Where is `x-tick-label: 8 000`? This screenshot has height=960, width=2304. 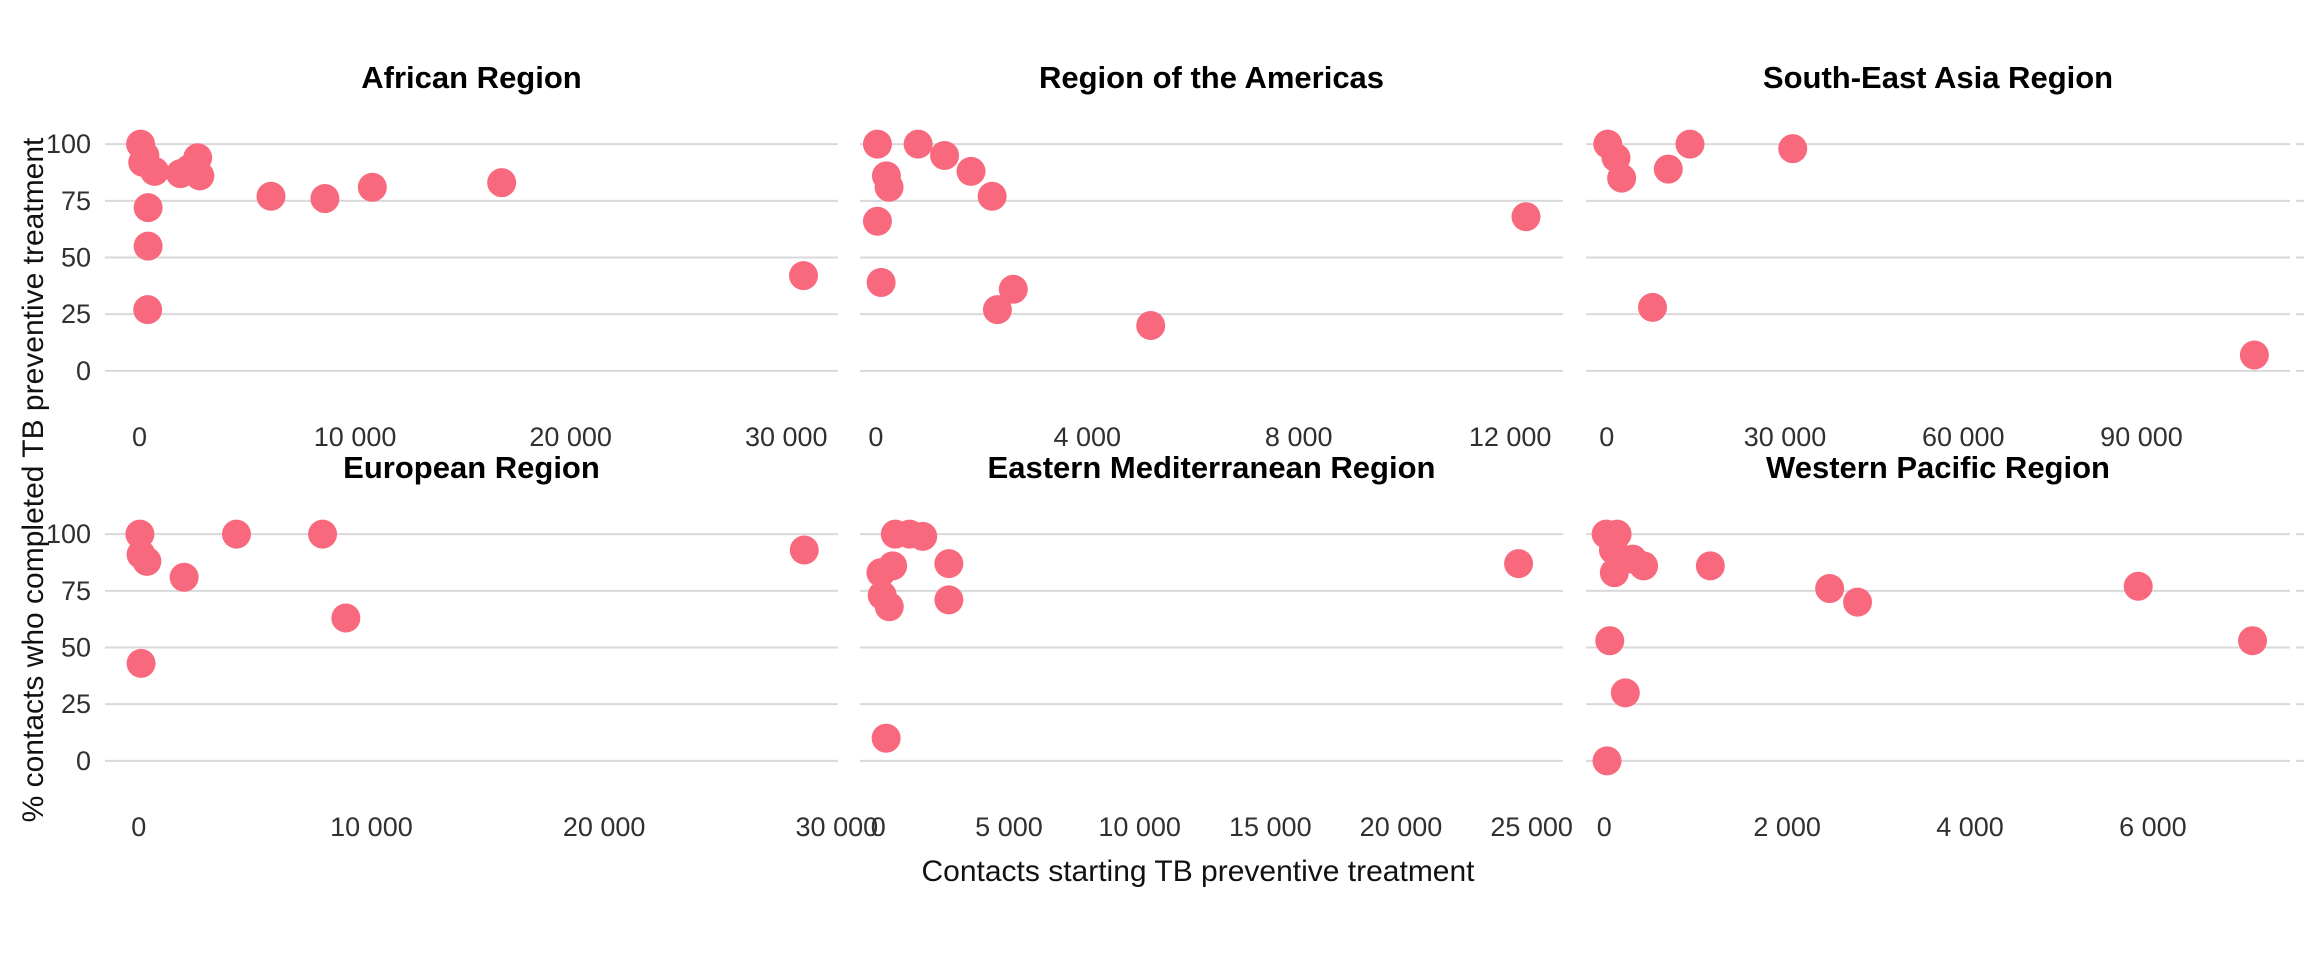 x-tick-label: 8 000 is located at coordinates (1299, 437).